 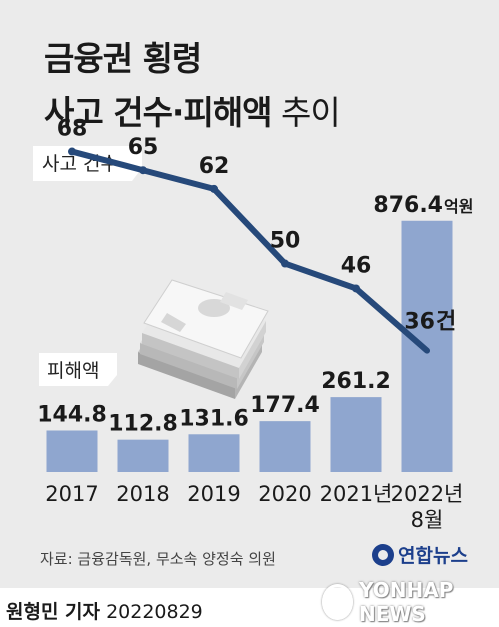 I want to click on money-stack-icon, so click(x=203, y=339).